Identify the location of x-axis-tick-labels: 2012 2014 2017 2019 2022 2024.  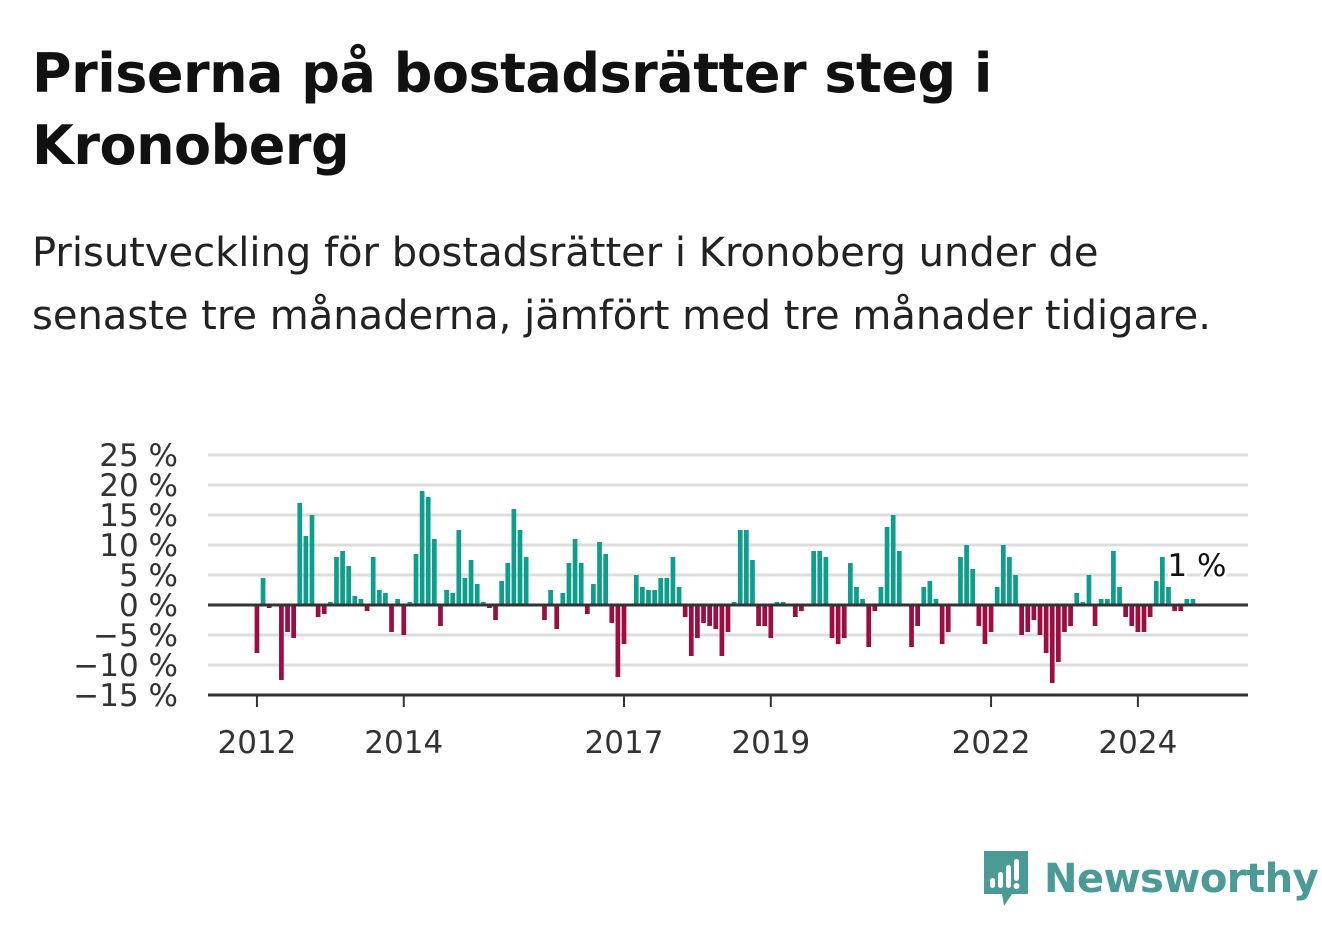
(697, 743).